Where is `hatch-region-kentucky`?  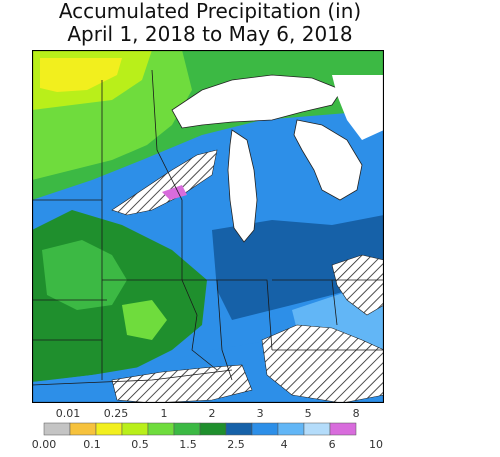 hatch-region-kentucky is located at coordinates (322, 363).